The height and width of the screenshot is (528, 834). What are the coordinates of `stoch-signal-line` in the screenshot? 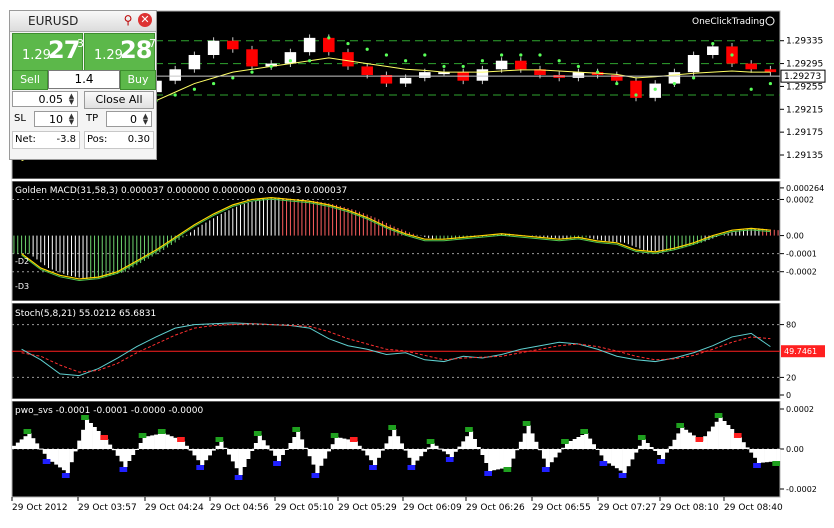 It's located at (396, 348).